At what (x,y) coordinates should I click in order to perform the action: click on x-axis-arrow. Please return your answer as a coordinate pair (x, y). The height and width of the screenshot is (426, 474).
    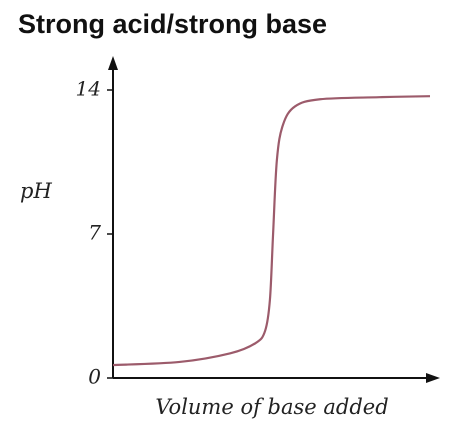
    Looking at the image, I should click on (433, 378).